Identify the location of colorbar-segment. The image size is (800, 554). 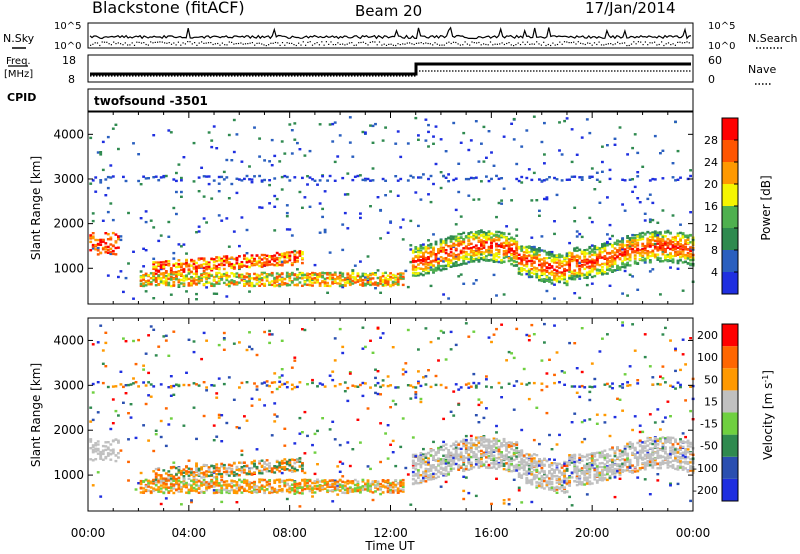
(730, 261).